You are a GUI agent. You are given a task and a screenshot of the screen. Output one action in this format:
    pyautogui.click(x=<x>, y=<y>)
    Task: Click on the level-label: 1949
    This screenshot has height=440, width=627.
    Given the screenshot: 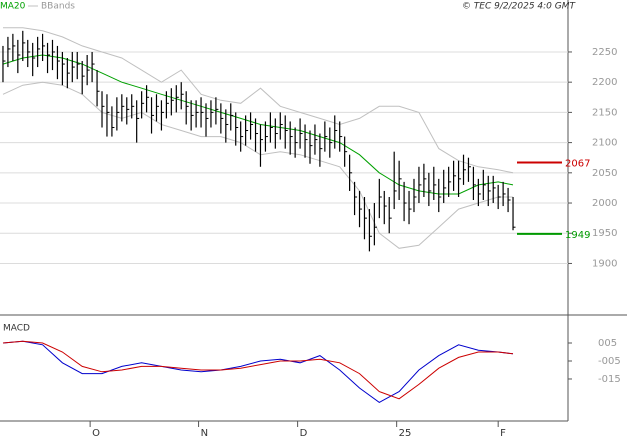 What is the action you would take?
    pyautogui.click(x=577, y=235)
    